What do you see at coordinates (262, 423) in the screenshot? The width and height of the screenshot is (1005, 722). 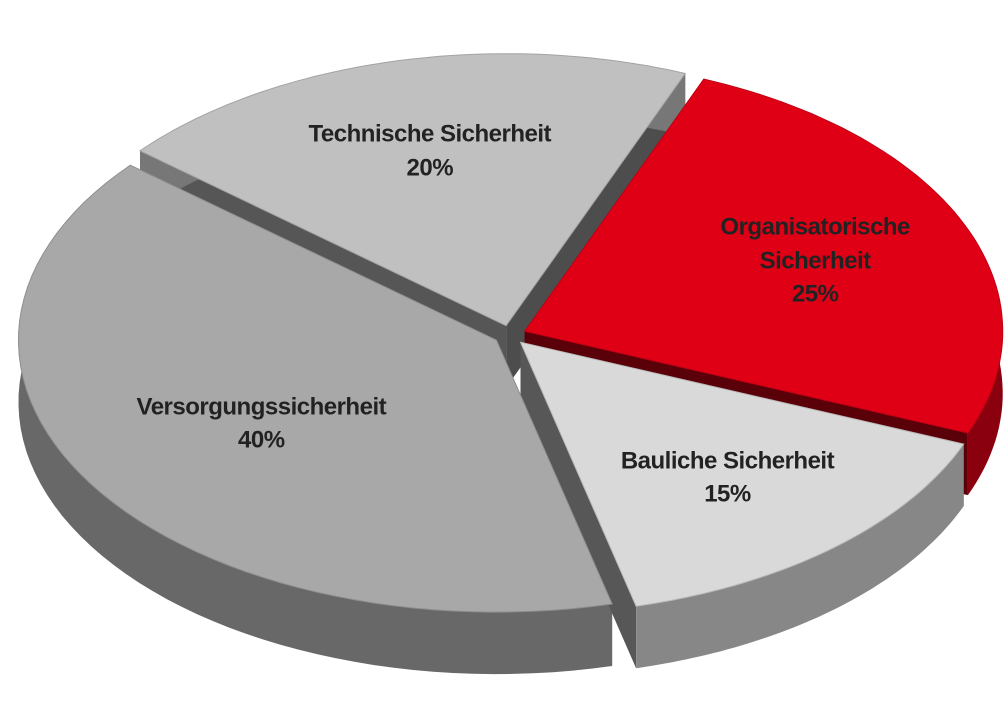 I see `slice-label: Versorgungssicherheit 40%` at bounding box center [262, 423].